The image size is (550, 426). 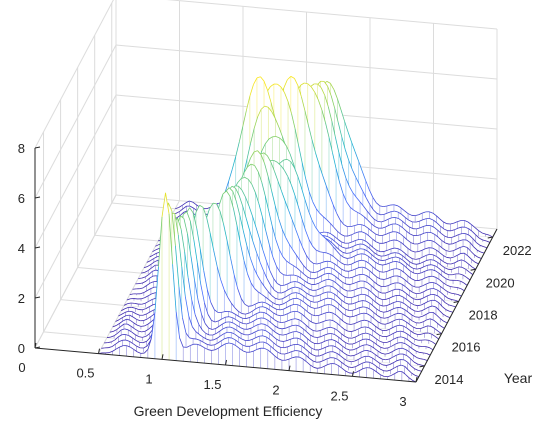 I want to click on x-tick-label: 3, so click(x=402, y=401).